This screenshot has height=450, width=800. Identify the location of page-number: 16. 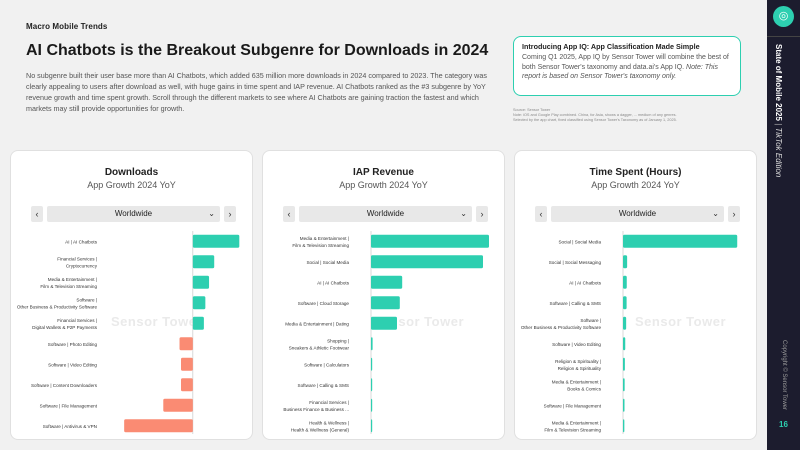
(783, 424).